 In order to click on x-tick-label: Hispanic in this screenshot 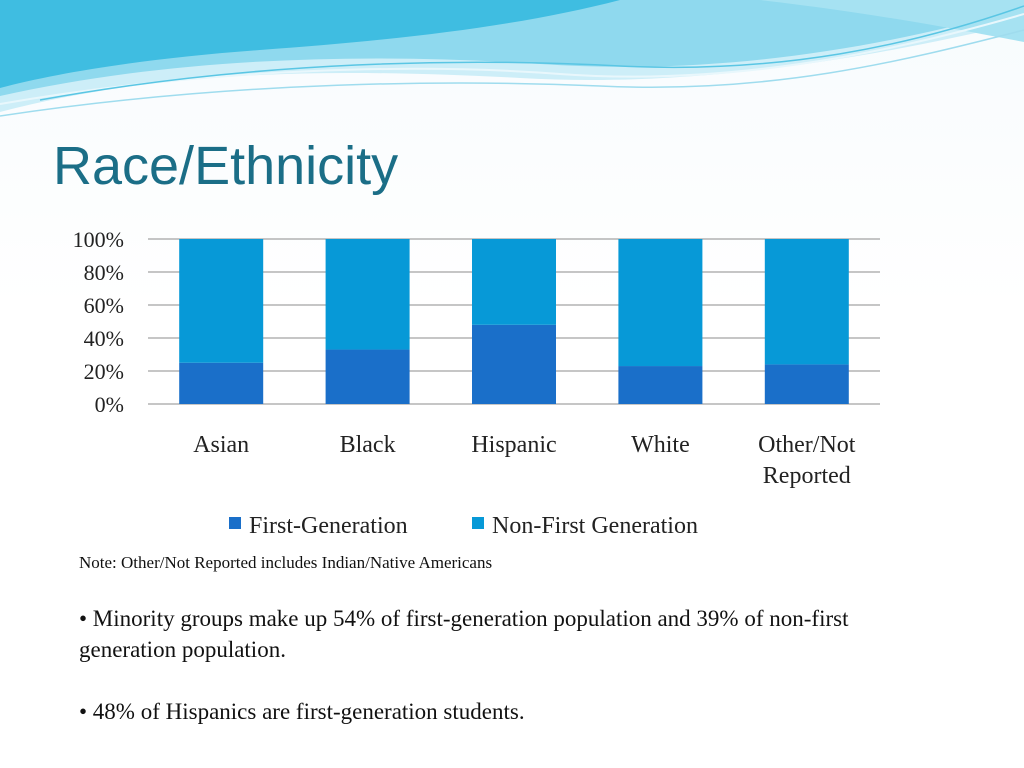, I will do `click(513, 445)`.